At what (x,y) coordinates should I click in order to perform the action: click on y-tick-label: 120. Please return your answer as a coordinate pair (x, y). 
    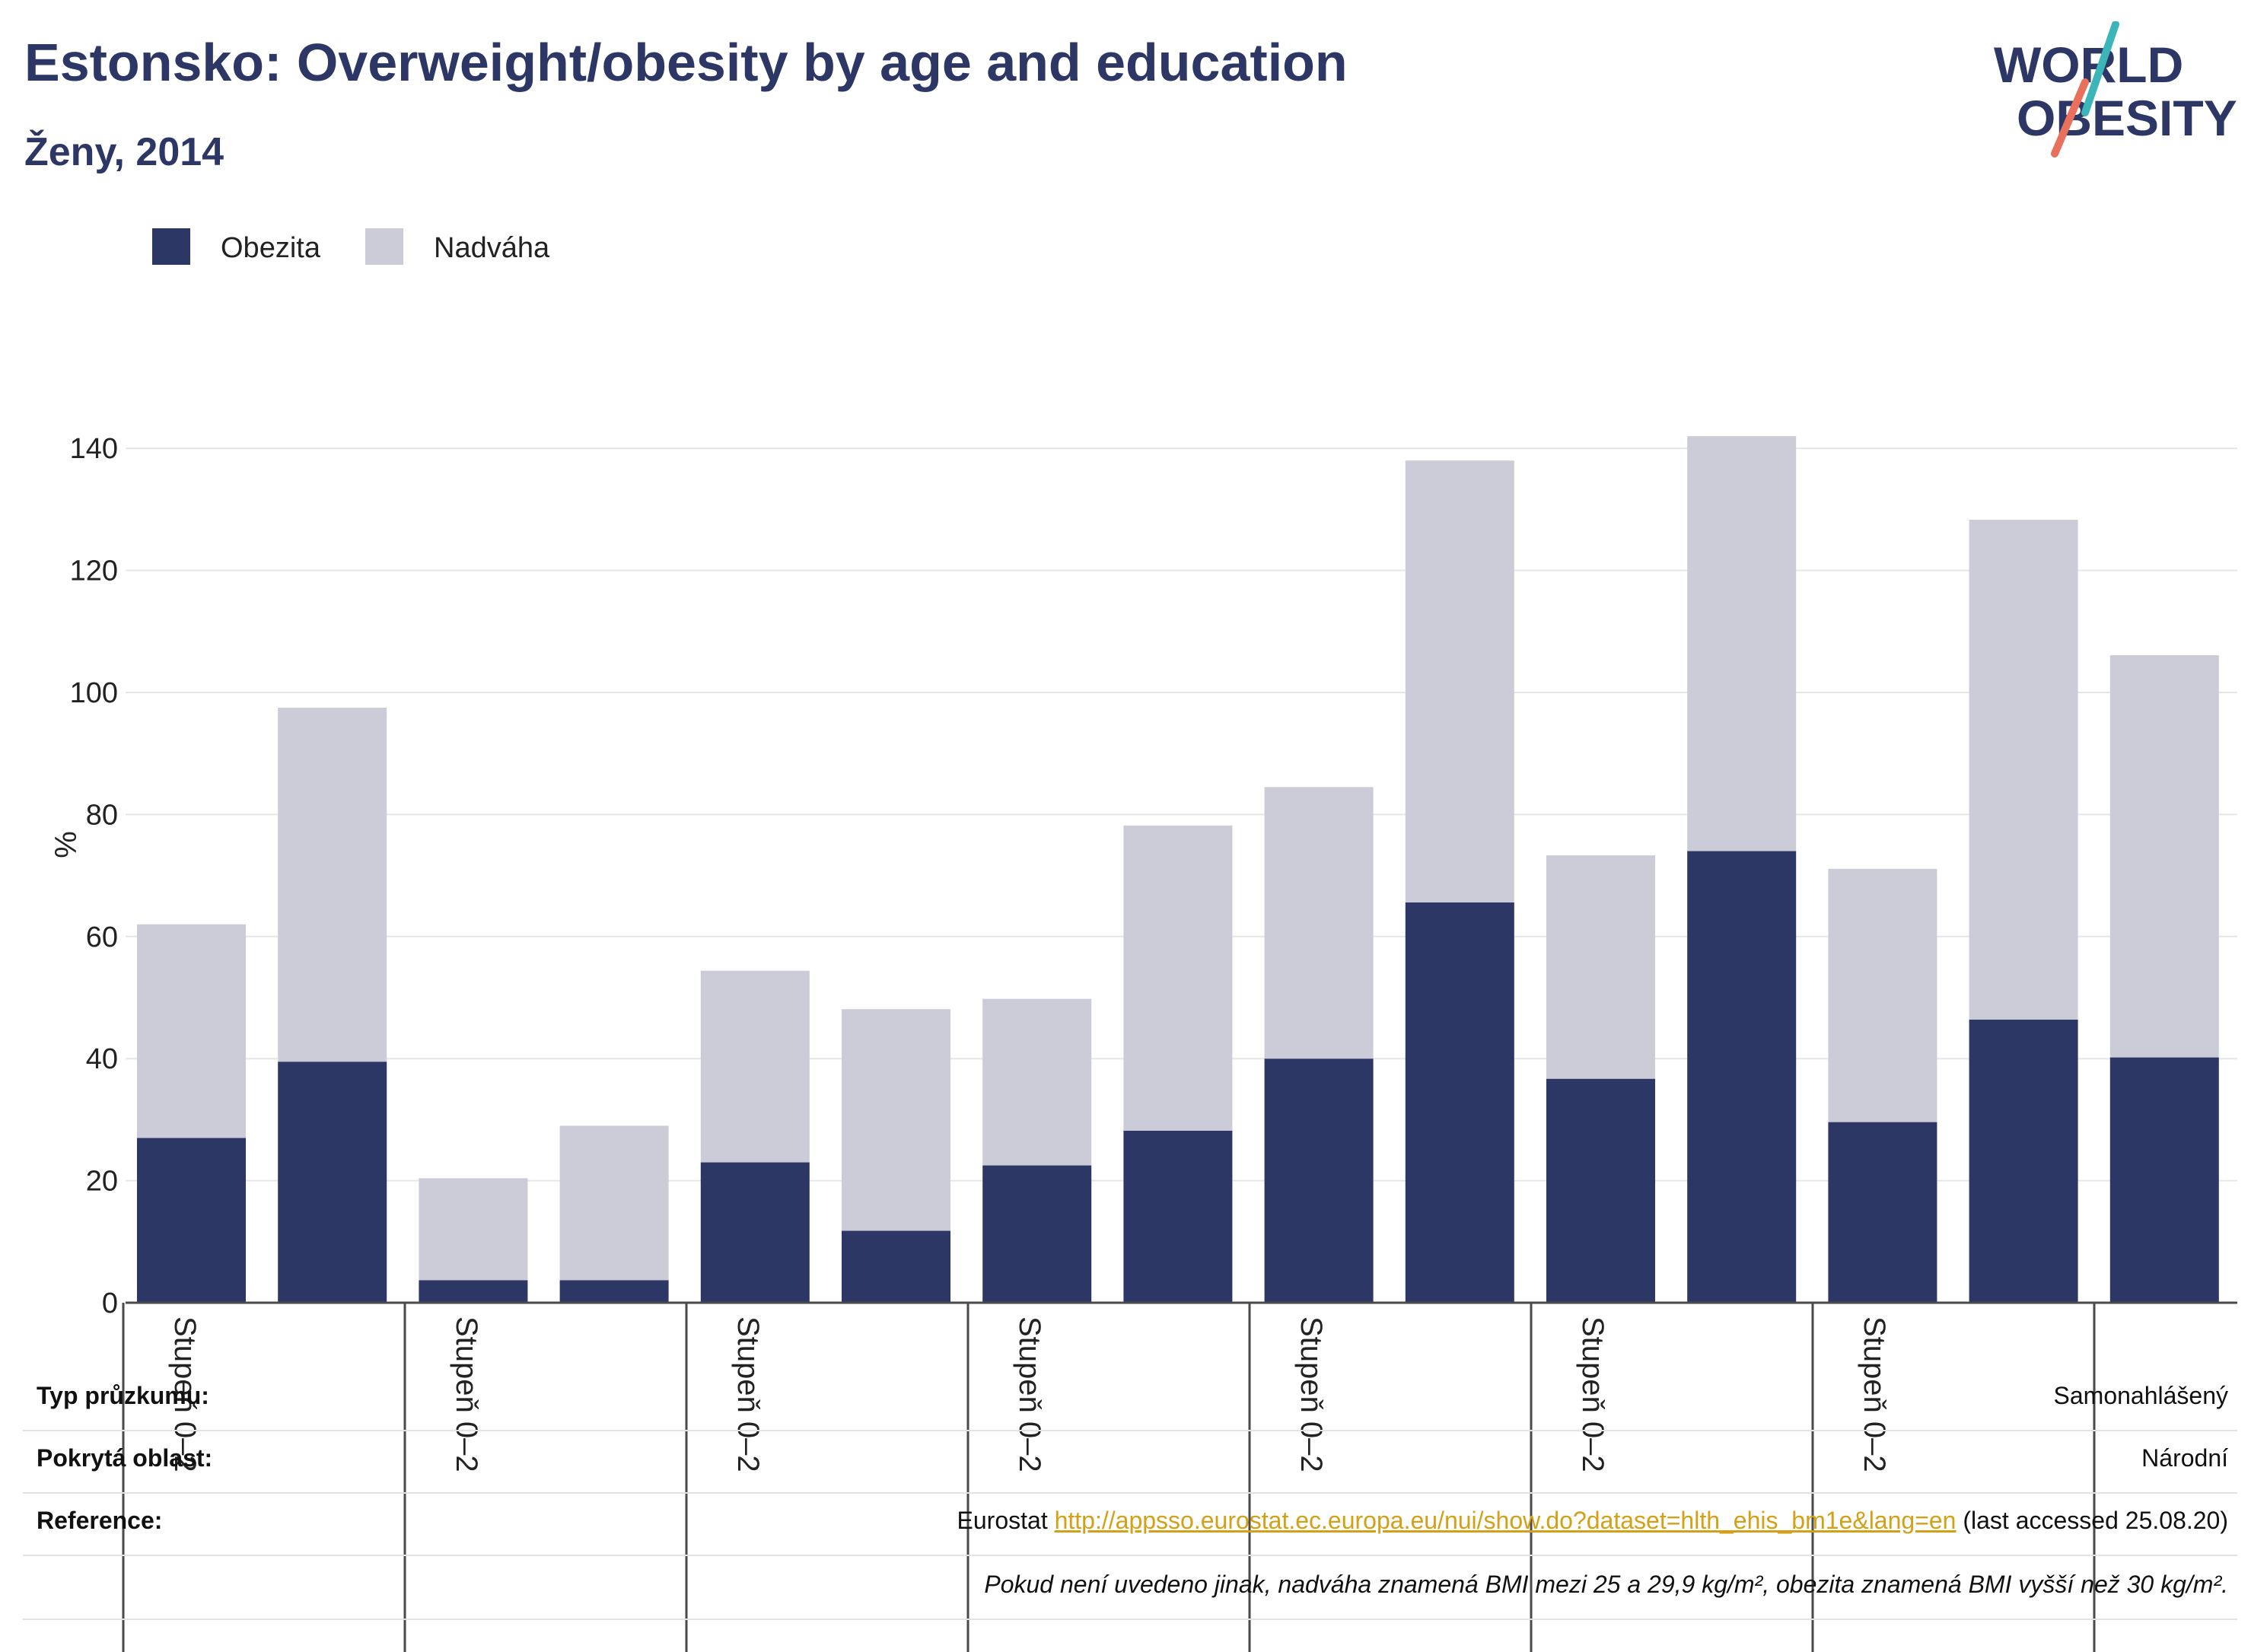
    Looking at the image, I should click on (94, 571).